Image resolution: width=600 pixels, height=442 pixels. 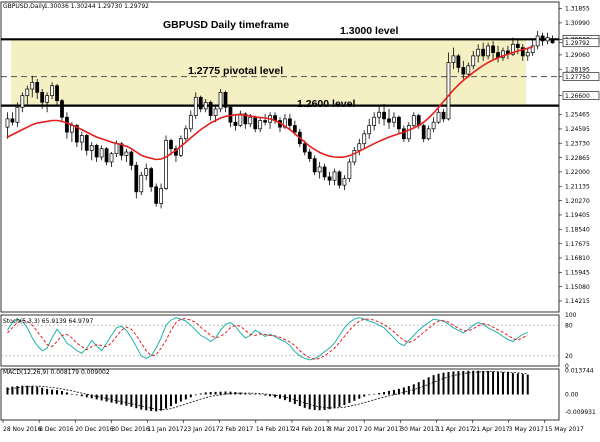 I want to click on price-tick-label: 1.25465, so click(x=577, y=115).